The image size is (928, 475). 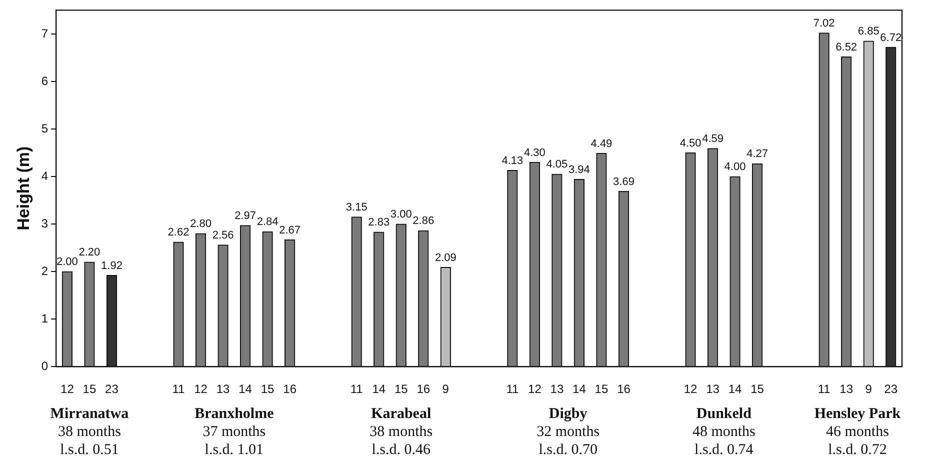 What do you see at coordinates (568, 450) in the screenshot?
I see `text: l.s.d. 0.70` at bounding box center [568, 450].